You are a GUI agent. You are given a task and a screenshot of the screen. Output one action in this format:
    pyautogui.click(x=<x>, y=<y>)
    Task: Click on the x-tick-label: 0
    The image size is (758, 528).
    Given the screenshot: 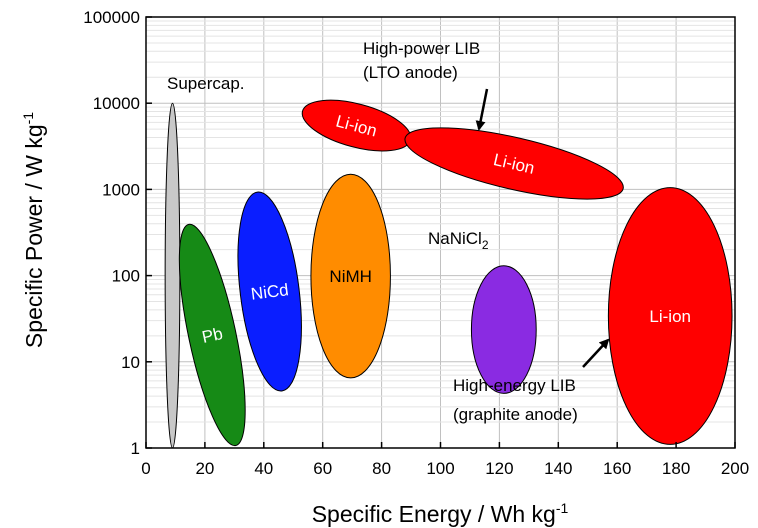 What is the action you would take?
    pyautogui.click(x=145, y=468)
    